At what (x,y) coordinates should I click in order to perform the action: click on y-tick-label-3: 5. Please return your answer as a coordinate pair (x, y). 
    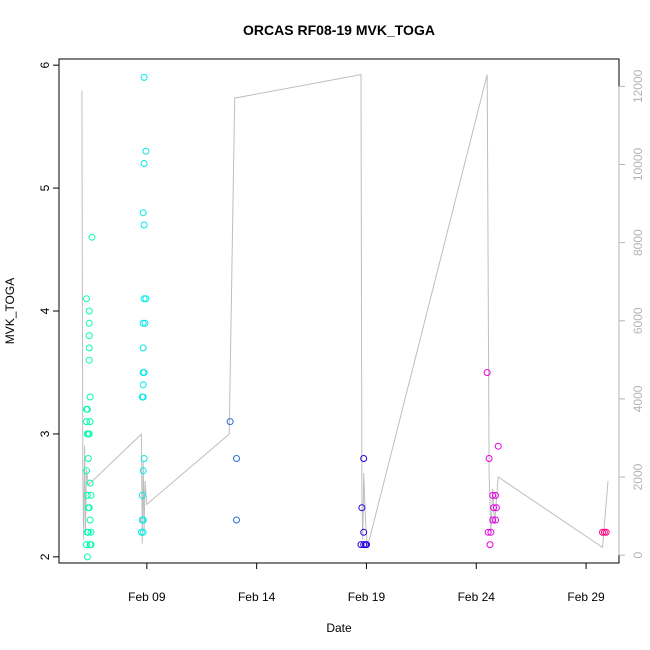
    Looking at the image, I should click on (45, 187).